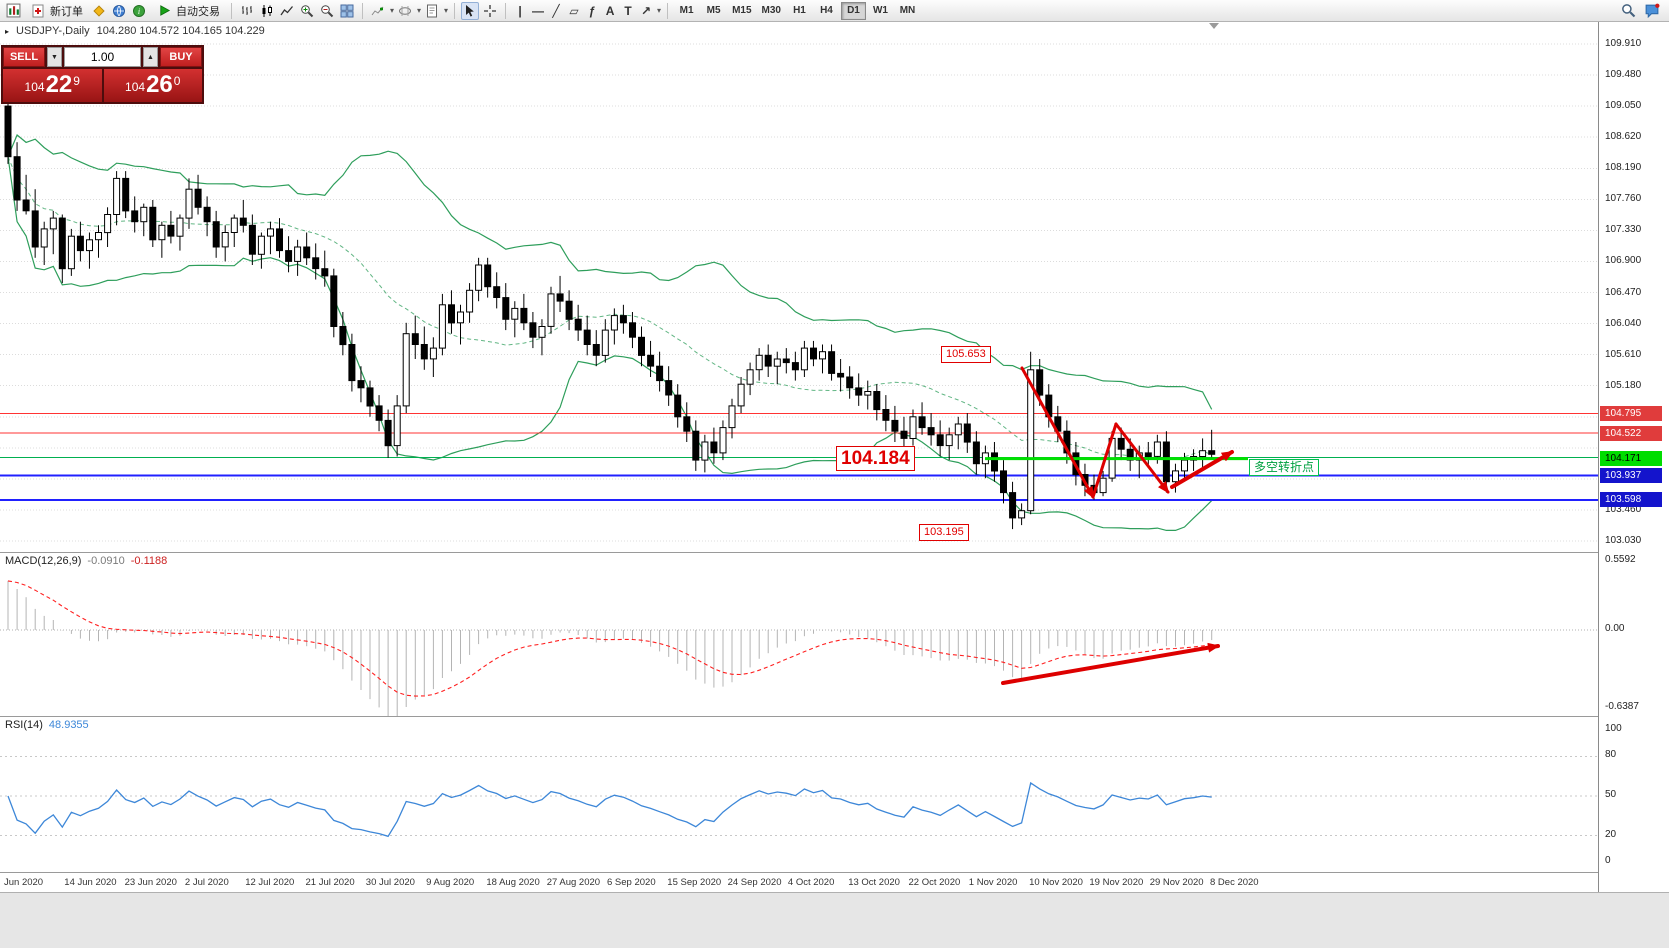  Describe the element at coordinates (659, 10) in the screenshot. I see `arrows-dropdown-icon: ▾` at that location.